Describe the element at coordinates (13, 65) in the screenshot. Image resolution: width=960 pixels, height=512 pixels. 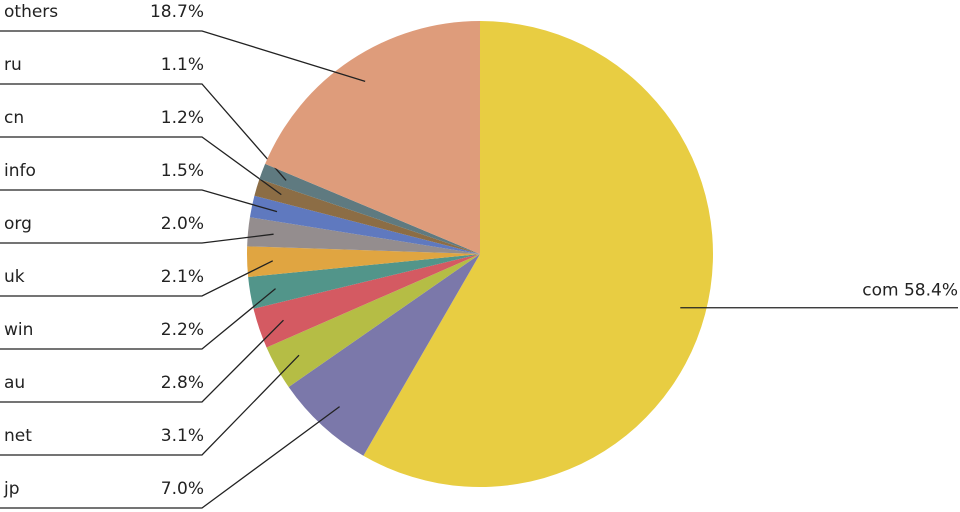
I see `category-label: ru` at that location.